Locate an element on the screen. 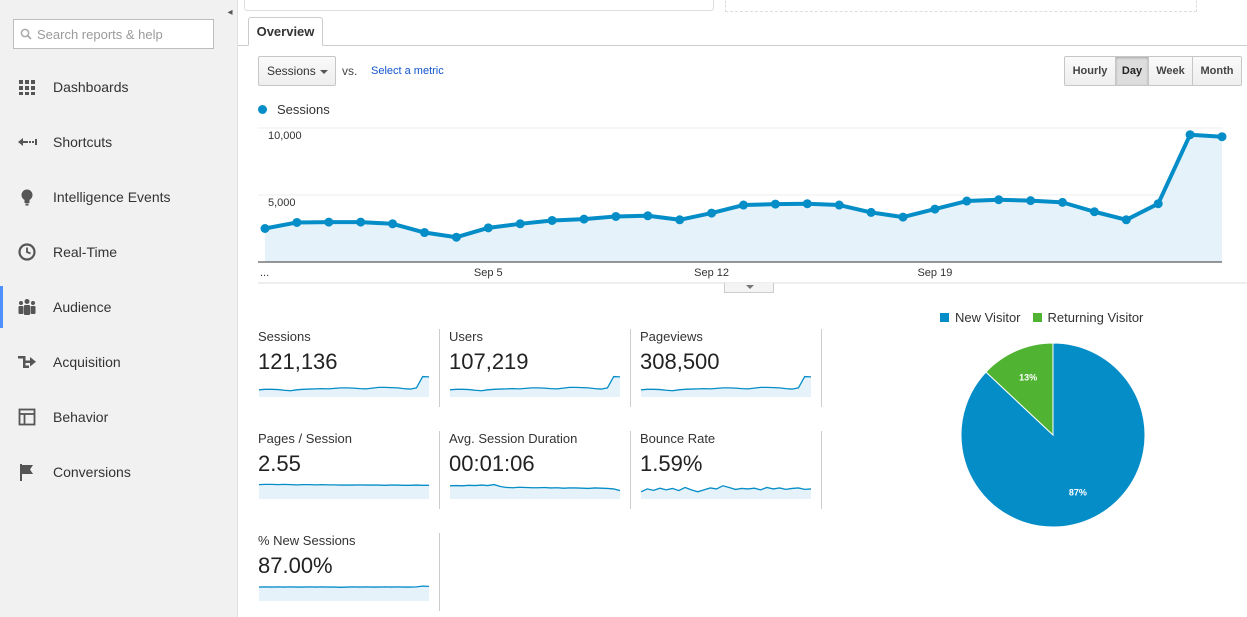 The width and height of the screenshot is (1247, 617). legend-label: New Visitor is located at coordinates (988, 317).